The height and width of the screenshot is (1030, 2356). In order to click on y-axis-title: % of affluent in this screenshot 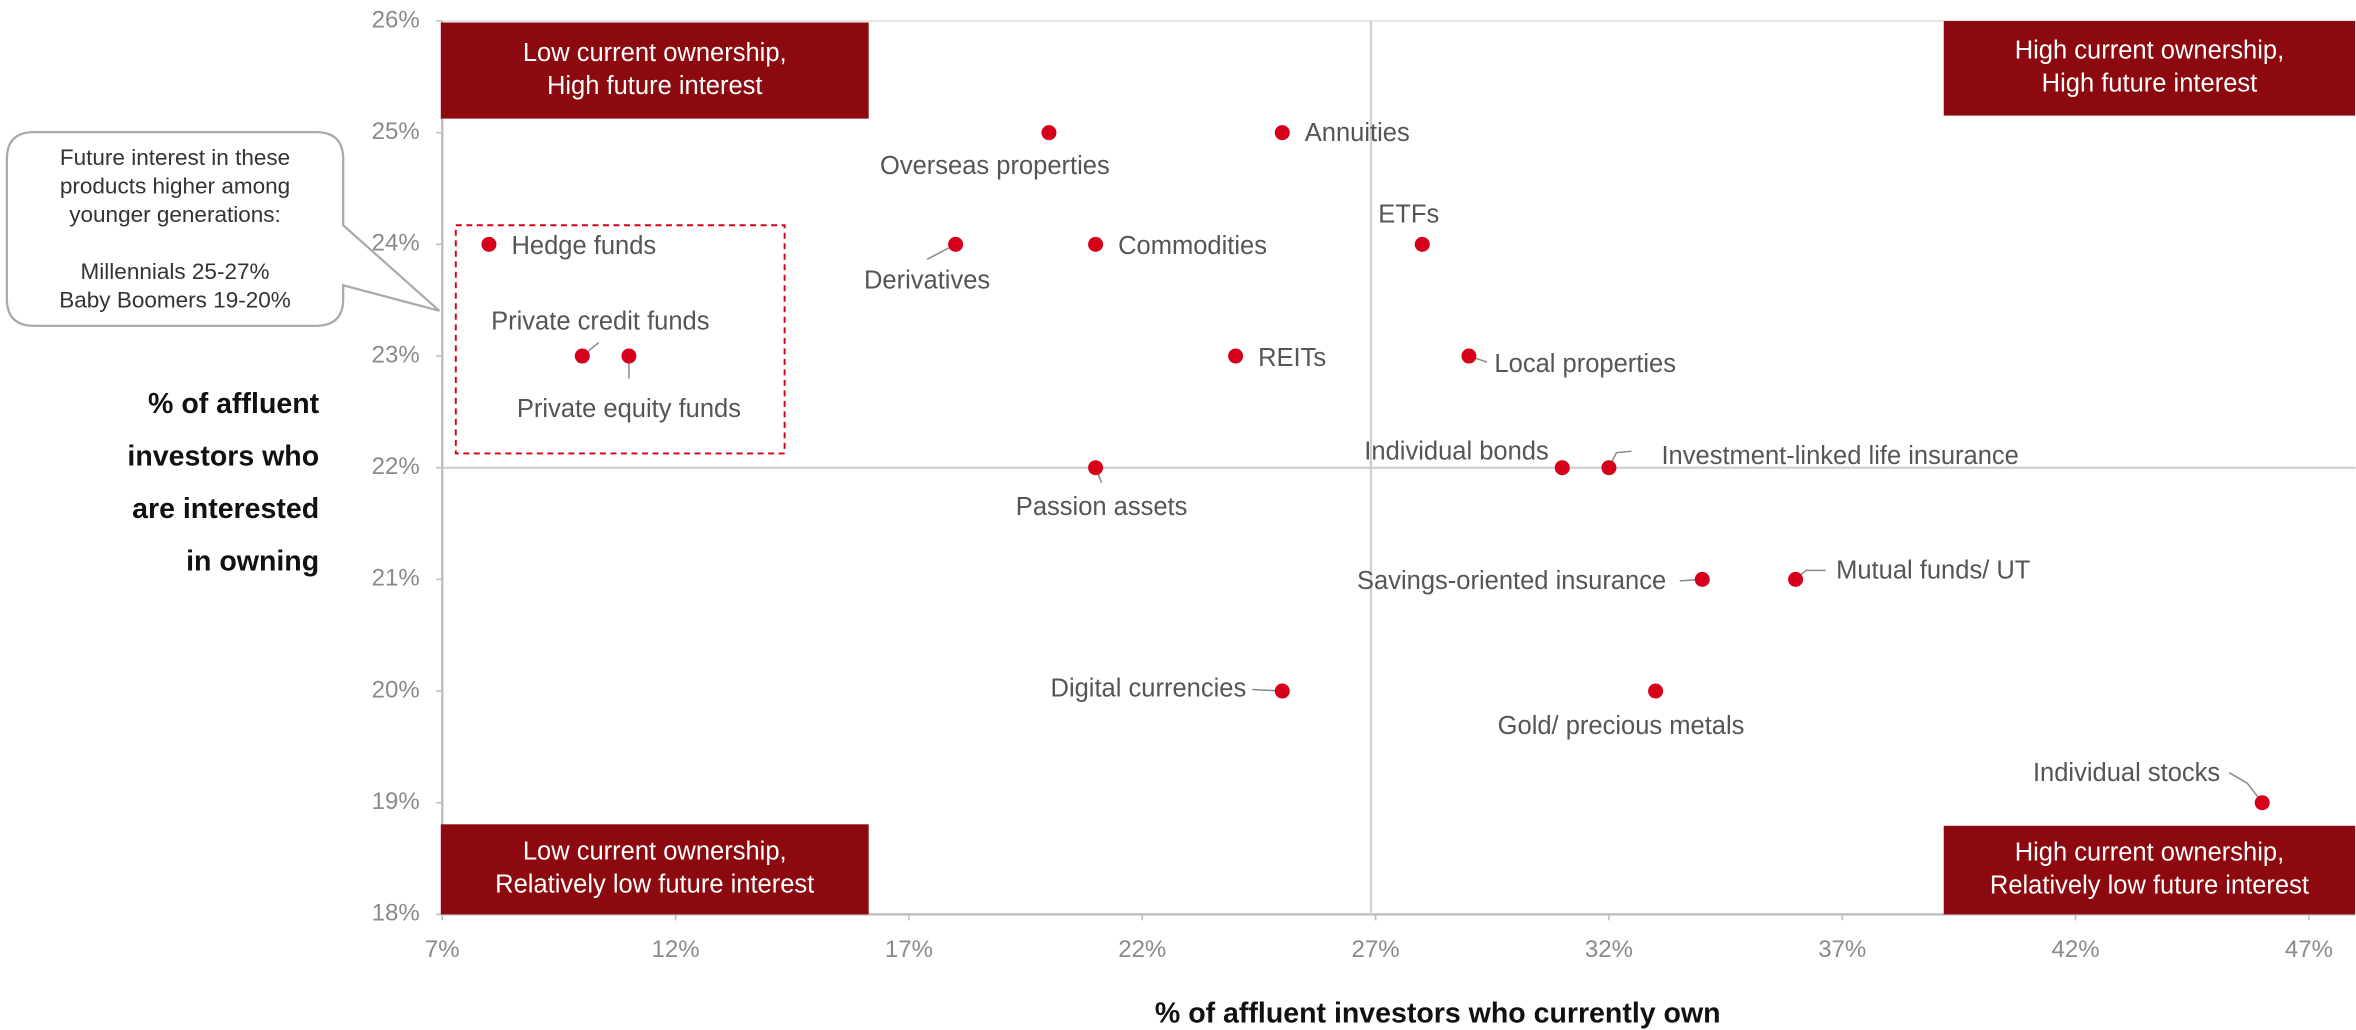, I will do `click(234, 404)`.